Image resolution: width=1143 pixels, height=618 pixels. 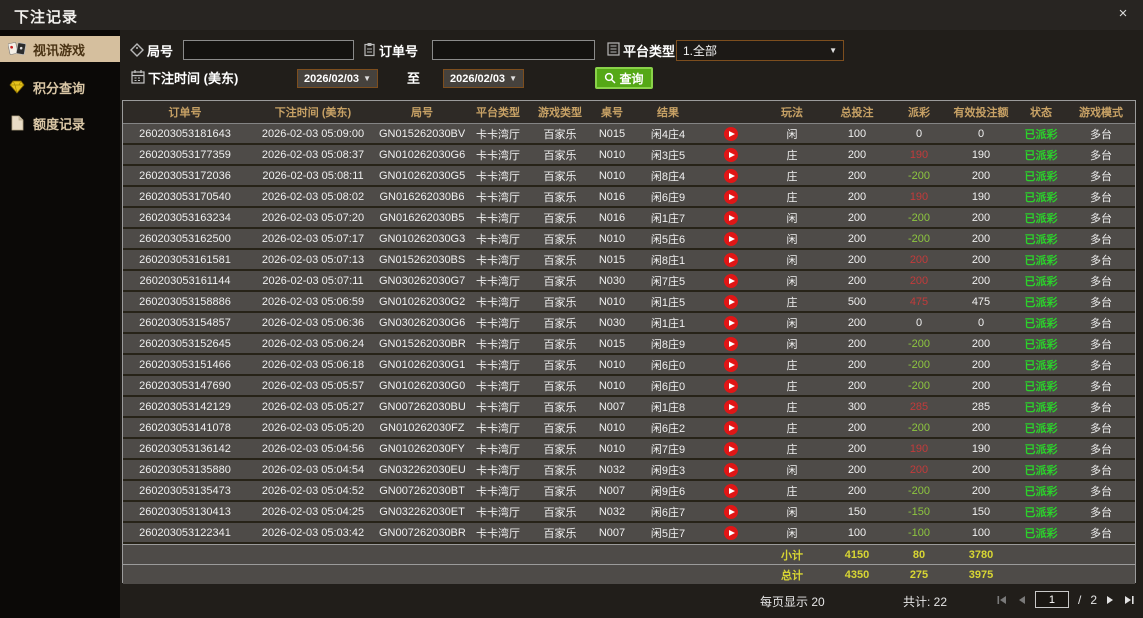 I want to click on total-bet-sum: 4350, so click(x=857, y=574).